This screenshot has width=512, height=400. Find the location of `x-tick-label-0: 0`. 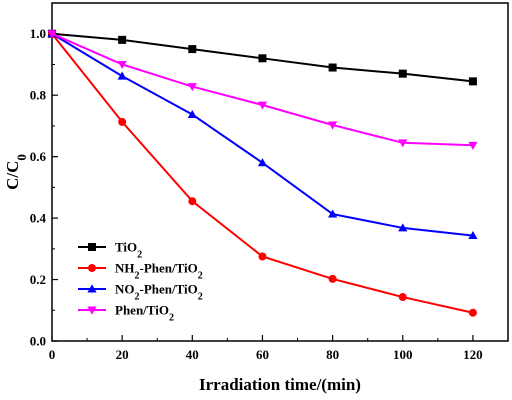

x-tick-label-0: 0 is located at coordinates (52, 354).